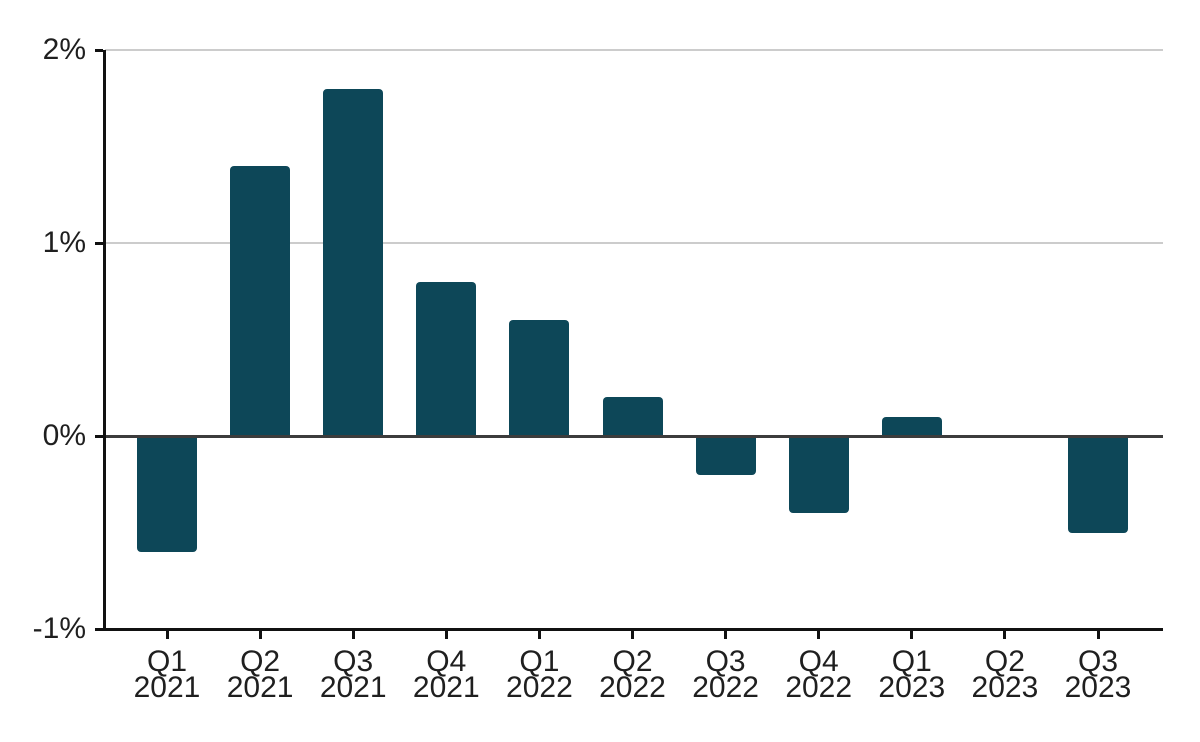 This screenshot has width=1200, height=742. What do you see at coordinates (64, 435) in the screenshot?
I see `y-tick-label: 0%` at bounding box center [64, 435].